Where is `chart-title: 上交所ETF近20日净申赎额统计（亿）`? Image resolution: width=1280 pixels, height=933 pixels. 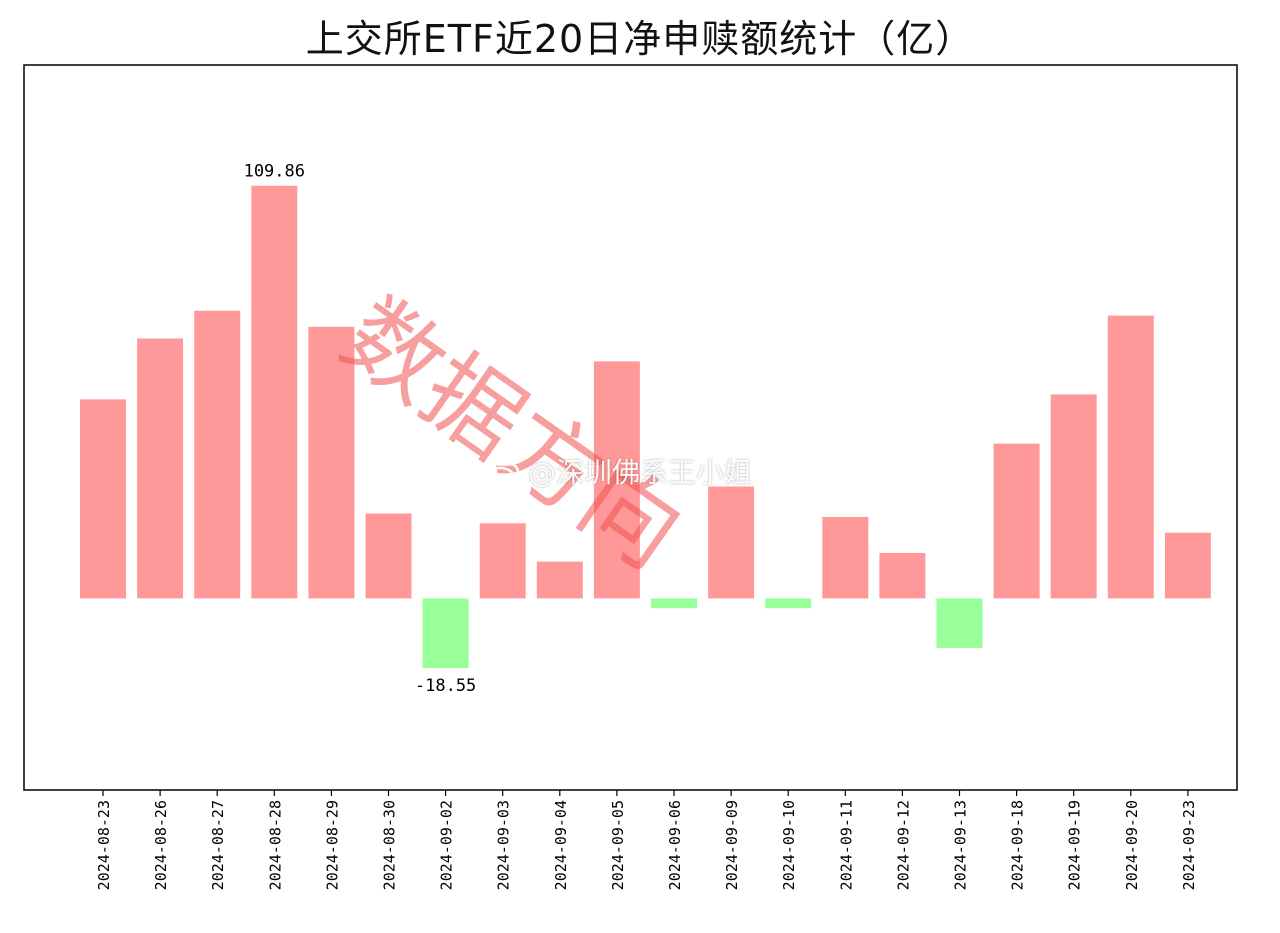
chart-title: 上交所ETF近20日净申赎额统计（亿） is located at coordinates (640, 39).